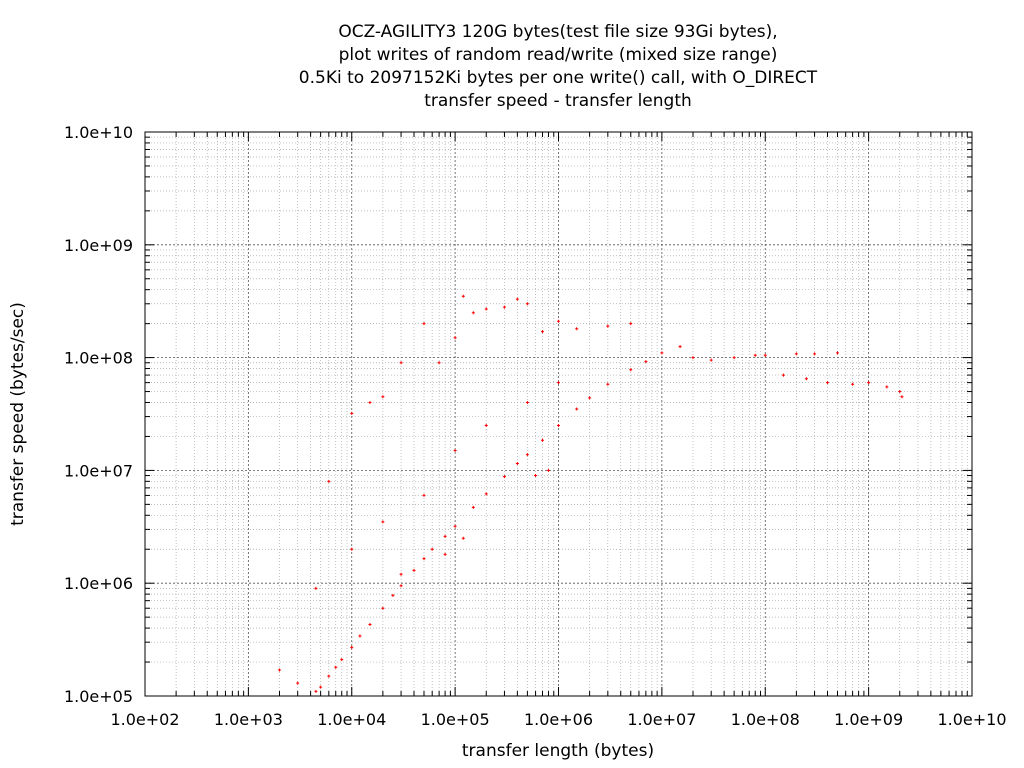  What do you see at coordinates (558, 101) in the screenshot?
I see `chart-title-line-4: transfer speed - transfer length` at bounding box center [558, 101].